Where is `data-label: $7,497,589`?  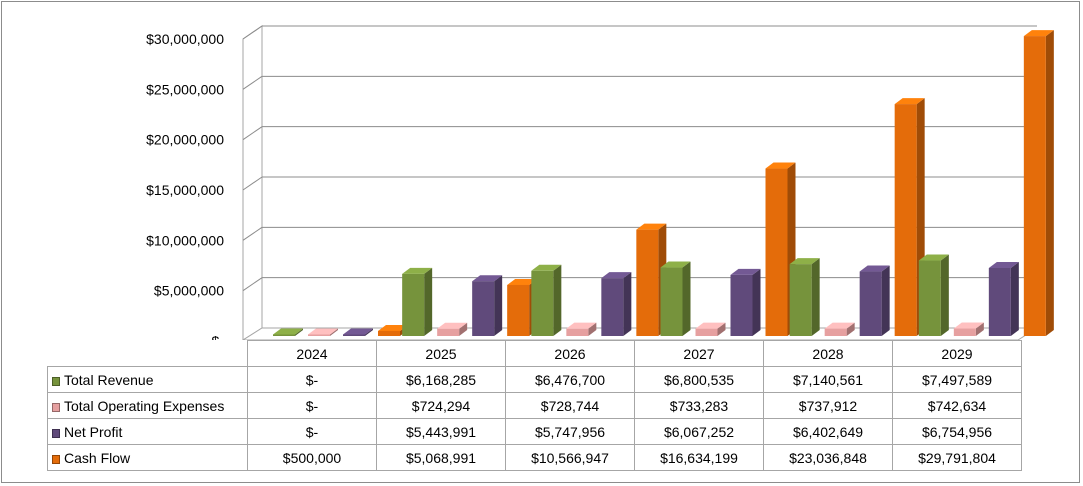
data-label: $7,497,589 is located at coordinates (957, 379).